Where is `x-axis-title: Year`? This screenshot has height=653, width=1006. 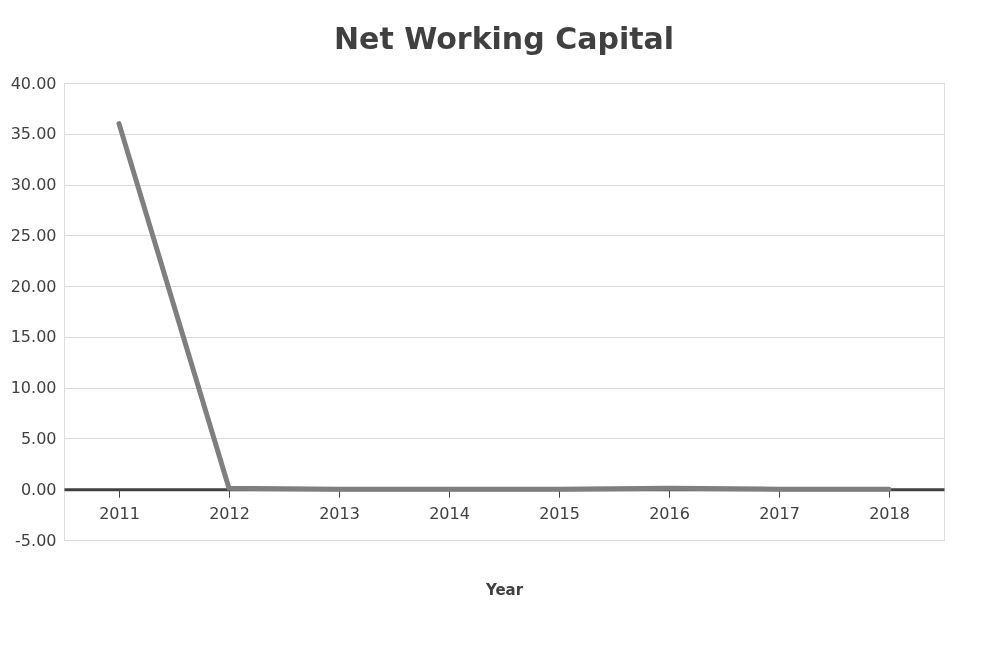
x-axis-title: Year is located at coordinates (504, 589).